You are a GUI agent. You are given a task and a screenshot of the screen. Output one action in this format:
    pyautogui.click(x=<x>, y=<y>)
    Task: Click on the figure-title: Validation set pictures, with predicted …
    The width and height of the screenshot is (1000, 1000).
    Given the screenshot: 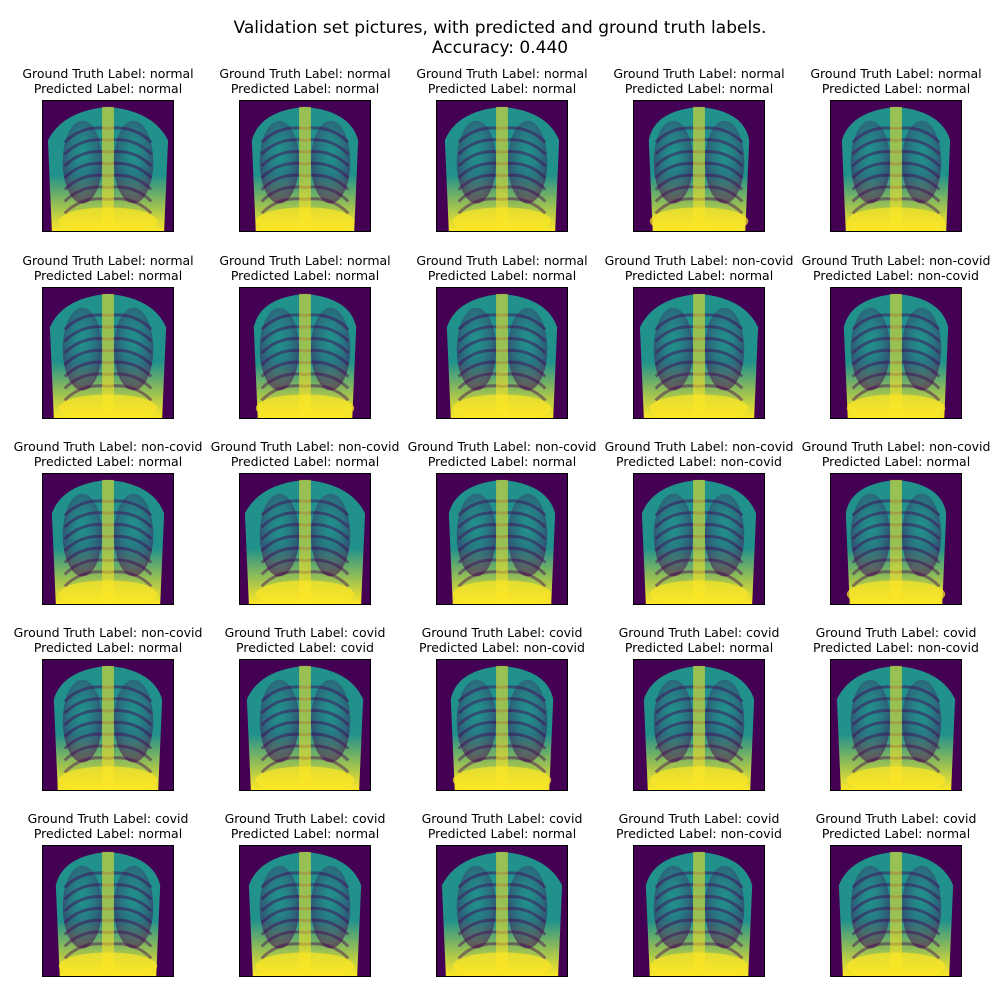 What is the action you would take?
    pyautogui.click(x=500, y=38)
    